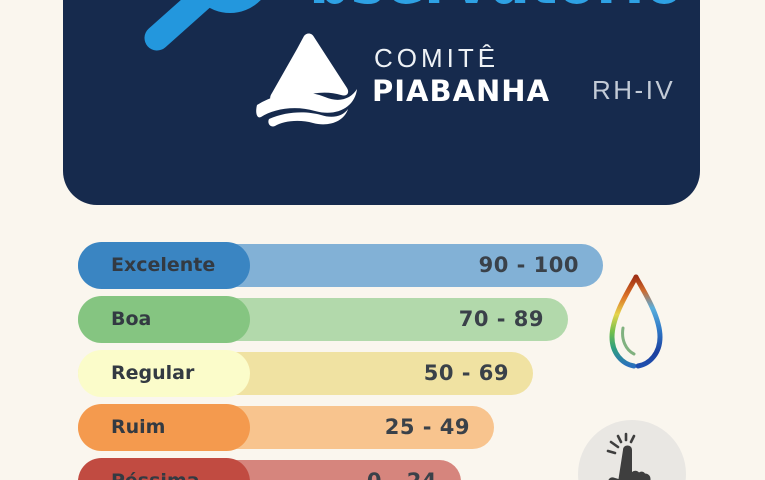 The height and width of the screenshot is (480, 765). What do you see at coordinates (437, 58) in the screenshot?
I see `committee-label: COMITÊ` at bounding box center [437, 58].